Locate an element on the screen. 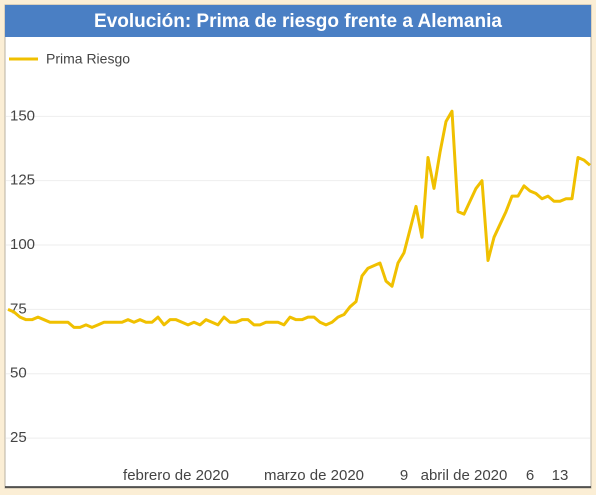 The width and height of the screenshot is (596, 495). y-tick-label: 125 is located at coordinates (22, 180).